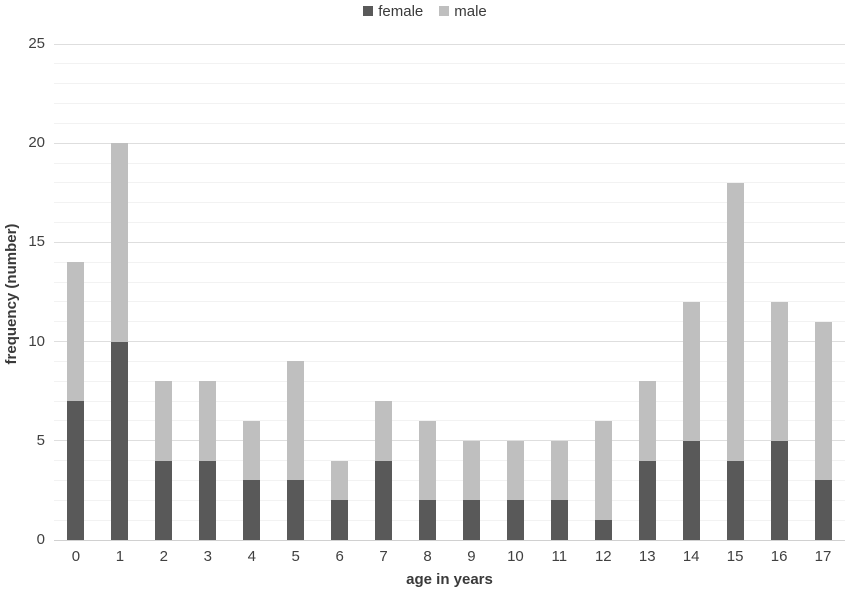 The width and height of the screenshot is (850, 595). What do you see at coordinates (691, 556) in the screenshot?
I see `x-tick-label: 14` at bounding box center [691, 556].